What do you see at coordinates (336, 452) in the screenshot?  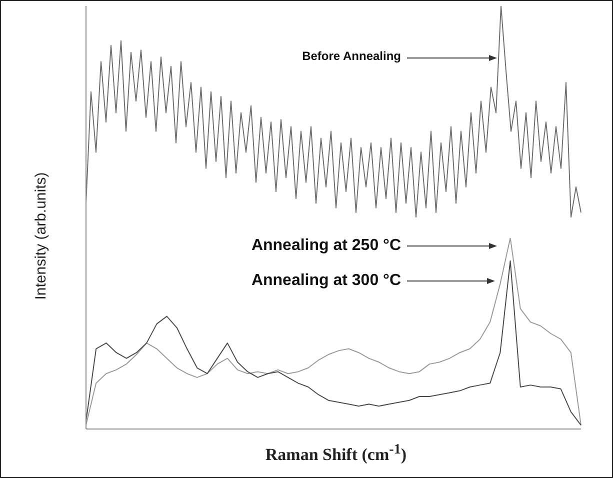 I see `x-axis-title: Raman Shift (cm$^{-1}$)` at bounding box center [336, 452].